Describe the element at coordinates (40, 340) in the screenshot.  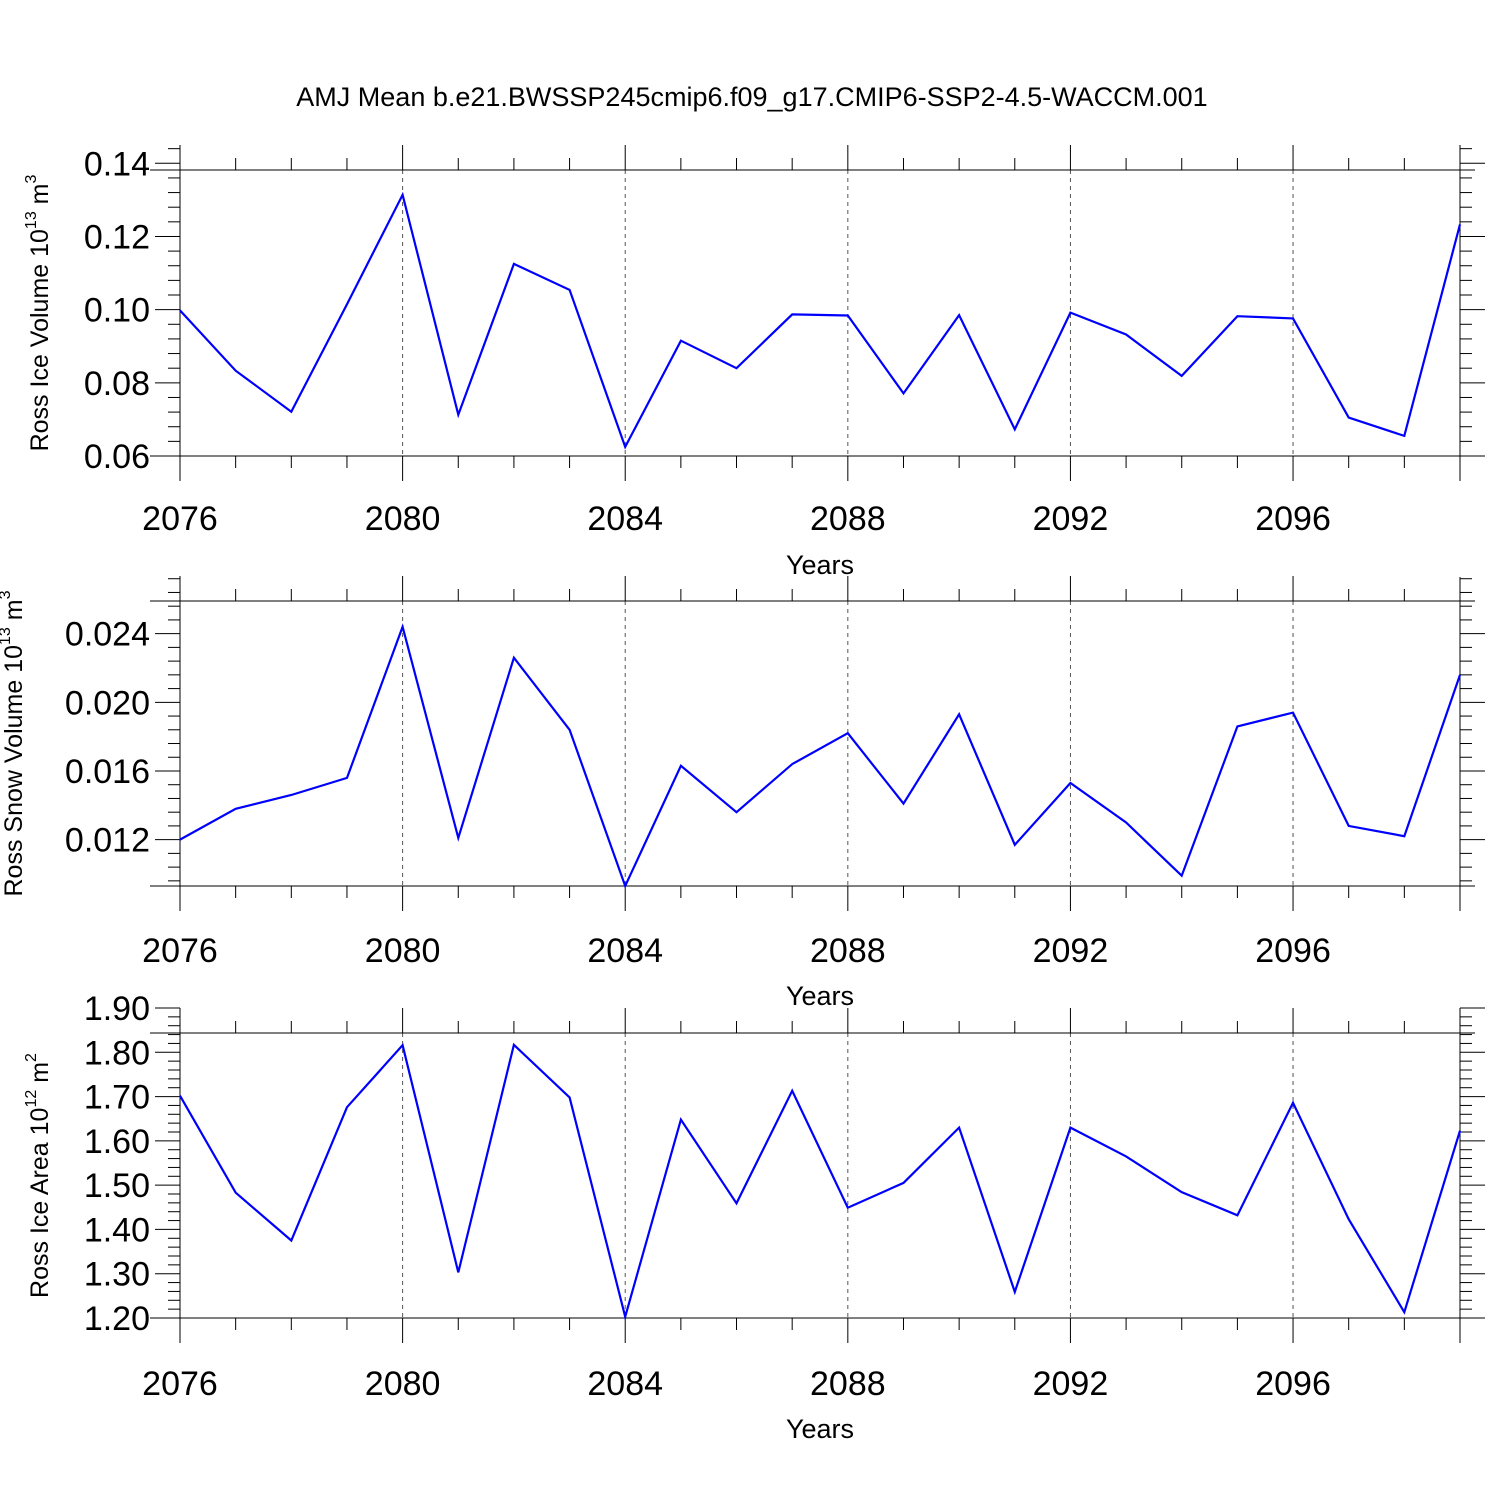
I see `y-axis-label-text: Ross Ice Volume 10` at that location.